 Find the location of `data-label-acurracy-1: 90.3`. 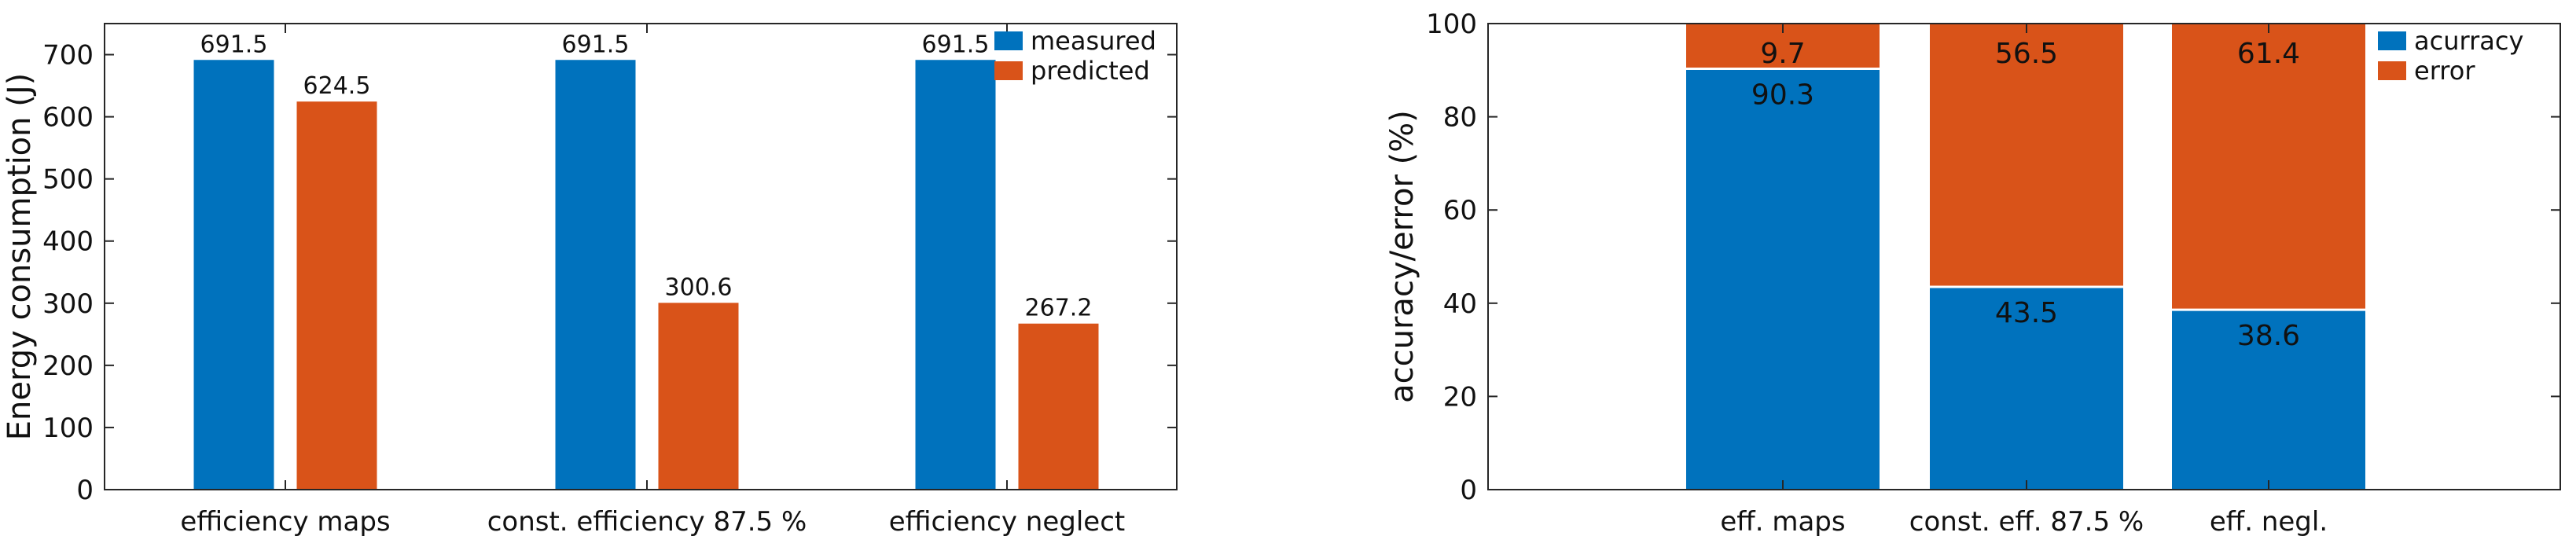

data-label-acurracy-1: 90.3 is located at coordinates (1782, 95).